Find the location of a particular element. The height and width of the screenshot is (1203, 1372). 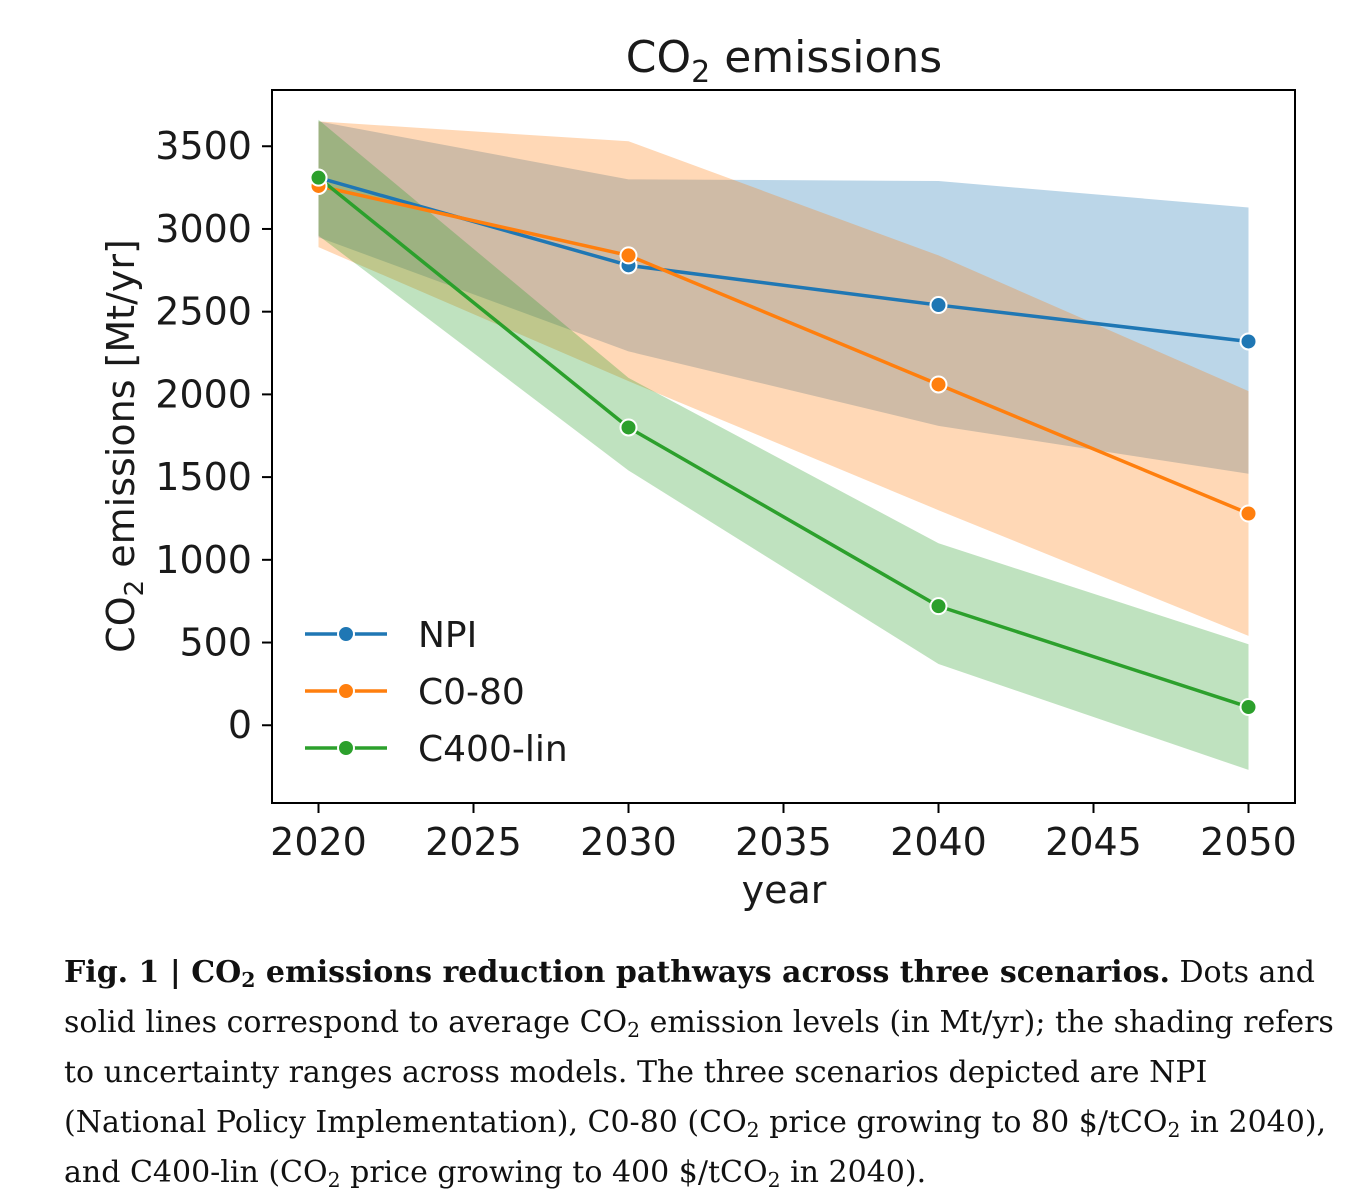

x-tick-label: 2040 is located at coordinates (938, 842).